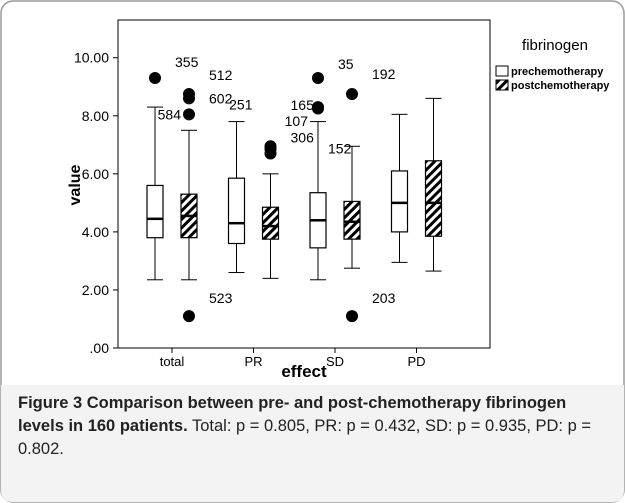 The image size is (625, 503). Describe the element at coordinates (95, 174) in the screenshot. I see `y-tick-label: 6.00` at that location.